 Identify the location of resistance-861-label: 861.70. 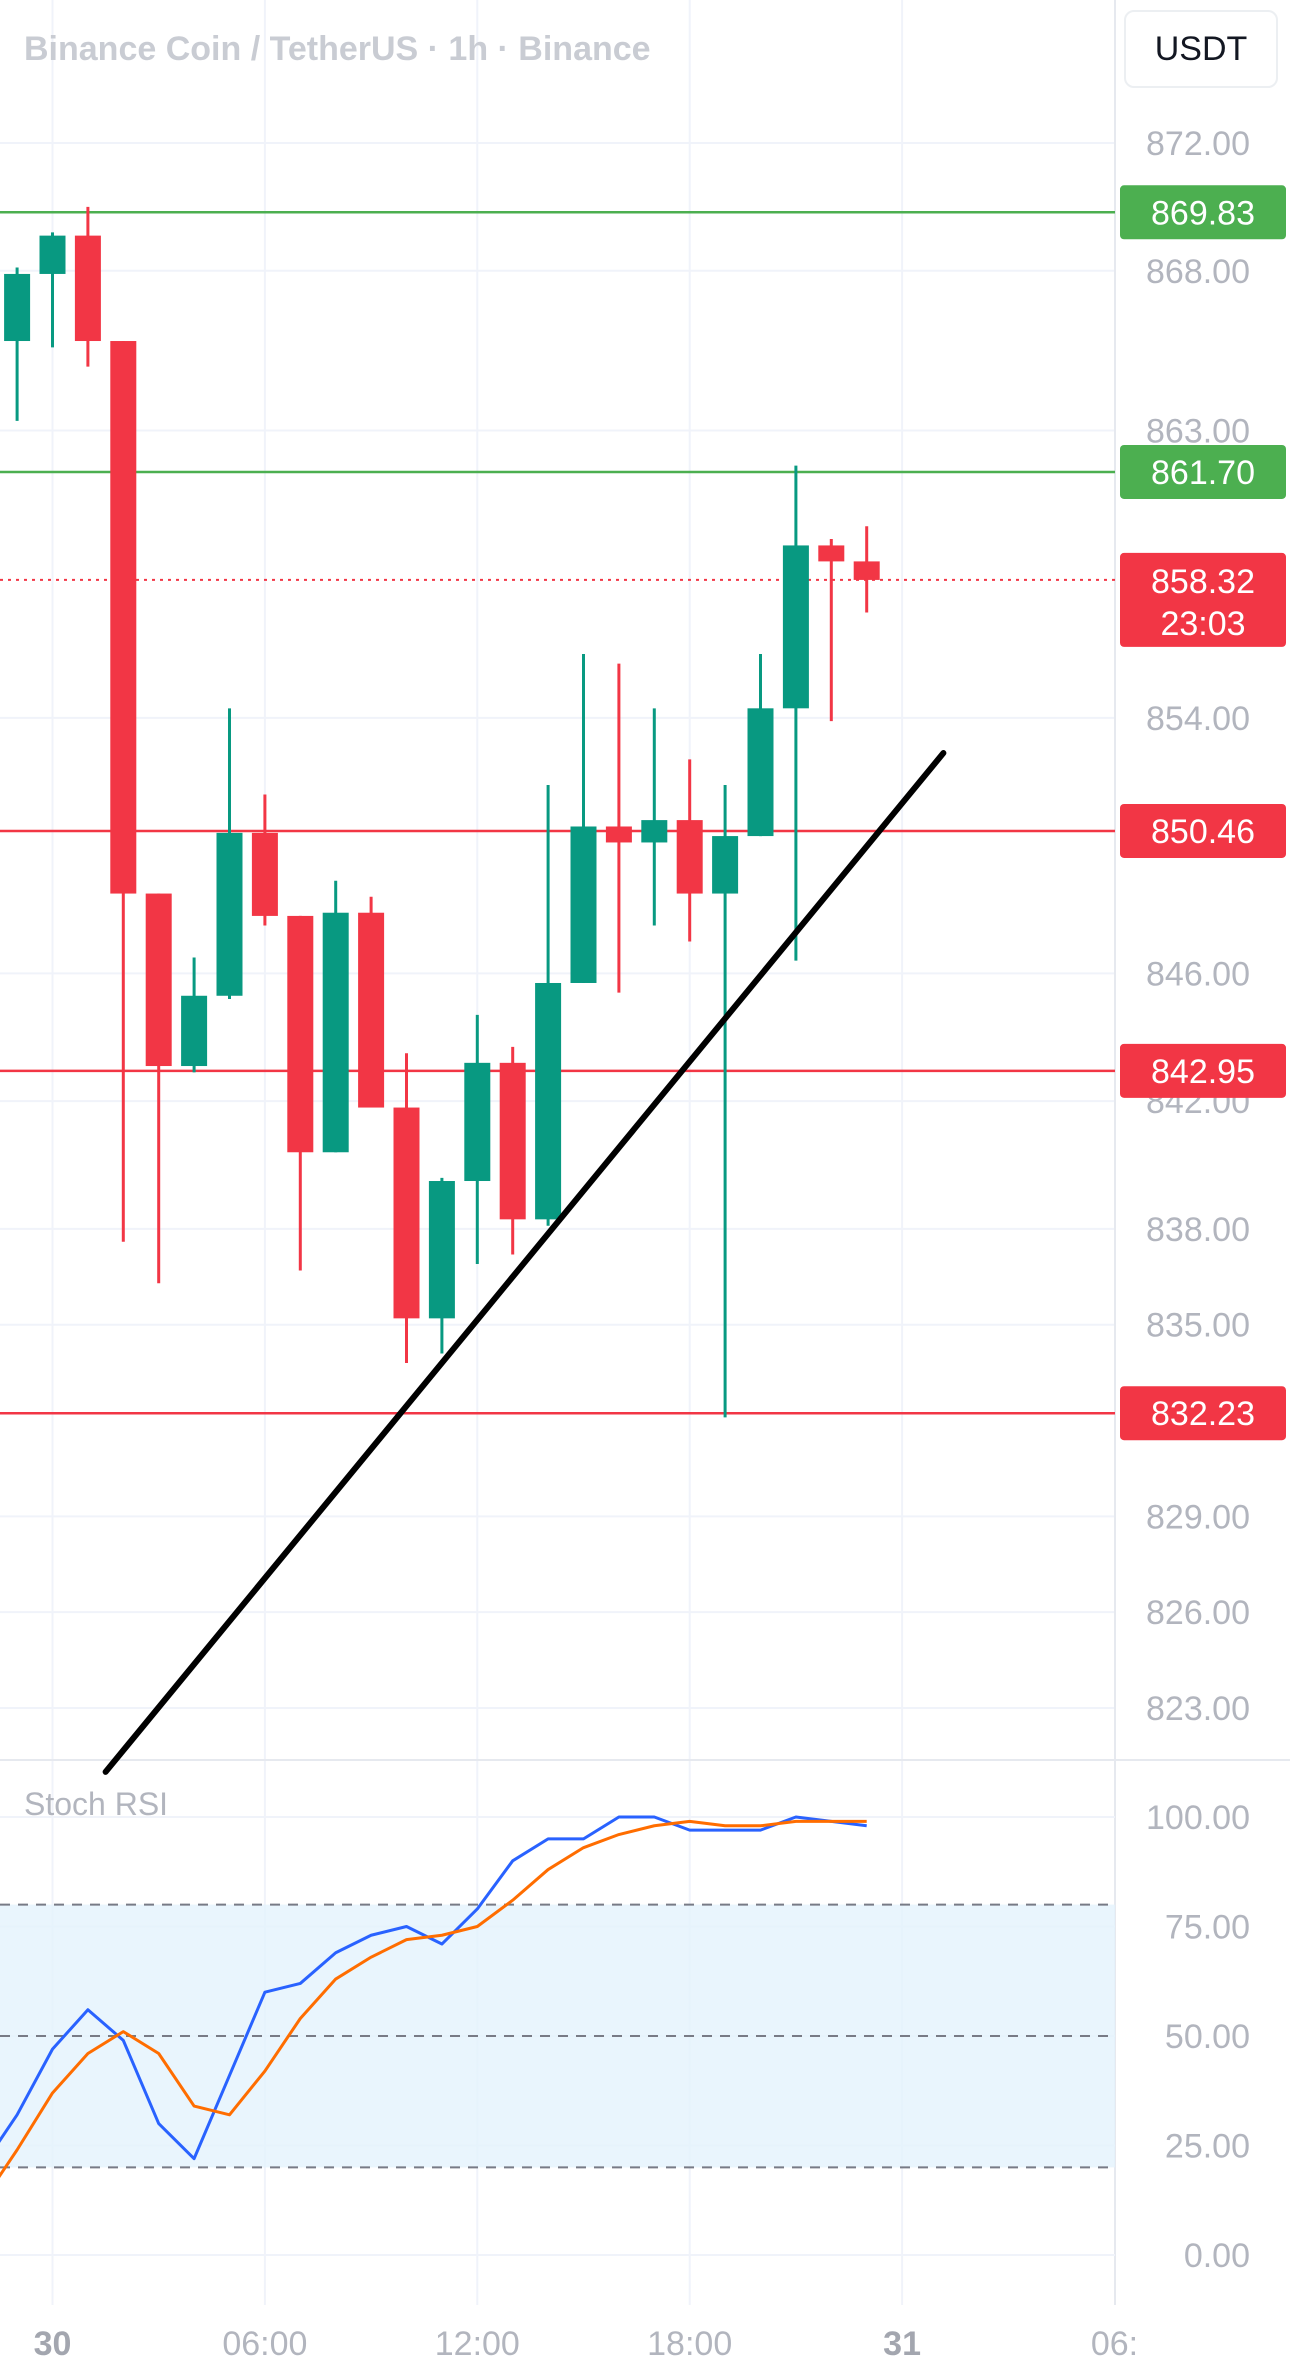
(1203, 473).